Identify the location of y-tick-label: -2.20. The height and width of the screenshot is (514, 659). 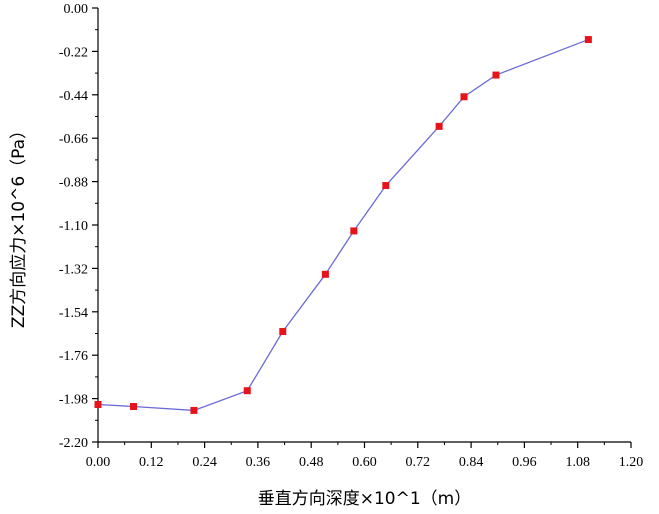
(73, 443).